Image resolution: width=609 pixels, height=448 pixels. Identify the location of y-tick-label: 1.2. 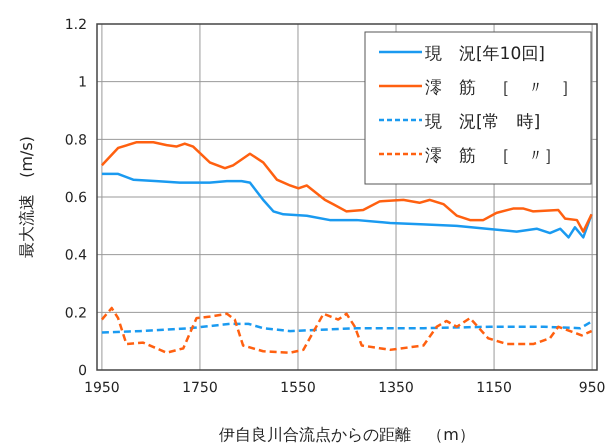
(75, 25).